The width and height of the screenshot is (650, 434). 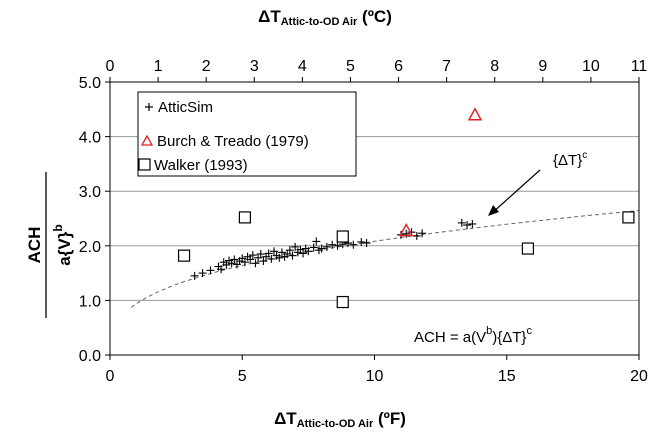 What do you see at coordinates (591, 66) in the screenshot?
I see `x-top-tick-label: 10` at bounding box center [591, 66].